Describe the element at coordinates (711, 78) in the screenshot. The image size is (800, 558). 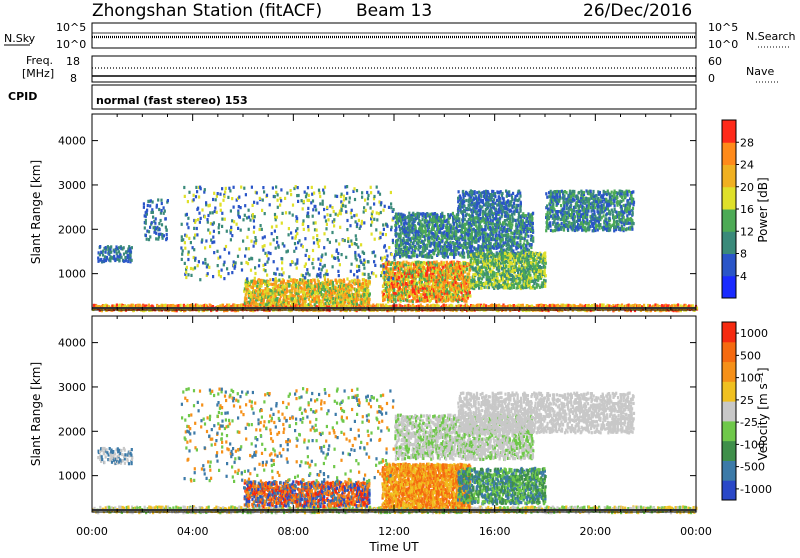
I see `nave-right-bottom: 0` at that location.